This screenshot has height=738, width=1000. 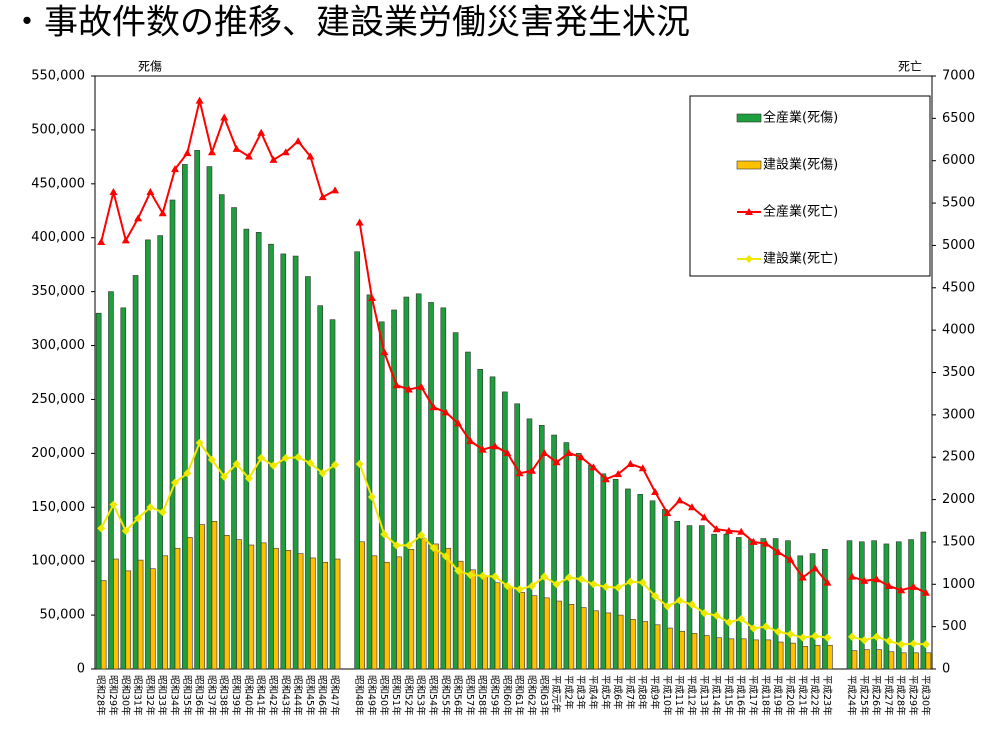 I want to click on y2-tick-label: 1000, so click(x=958, y=584).